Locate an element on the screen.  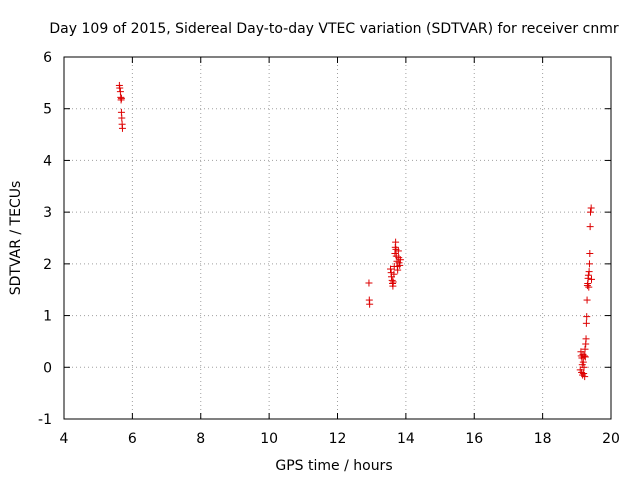
x-tick-label: 8 is located at coordinates (200, 439).